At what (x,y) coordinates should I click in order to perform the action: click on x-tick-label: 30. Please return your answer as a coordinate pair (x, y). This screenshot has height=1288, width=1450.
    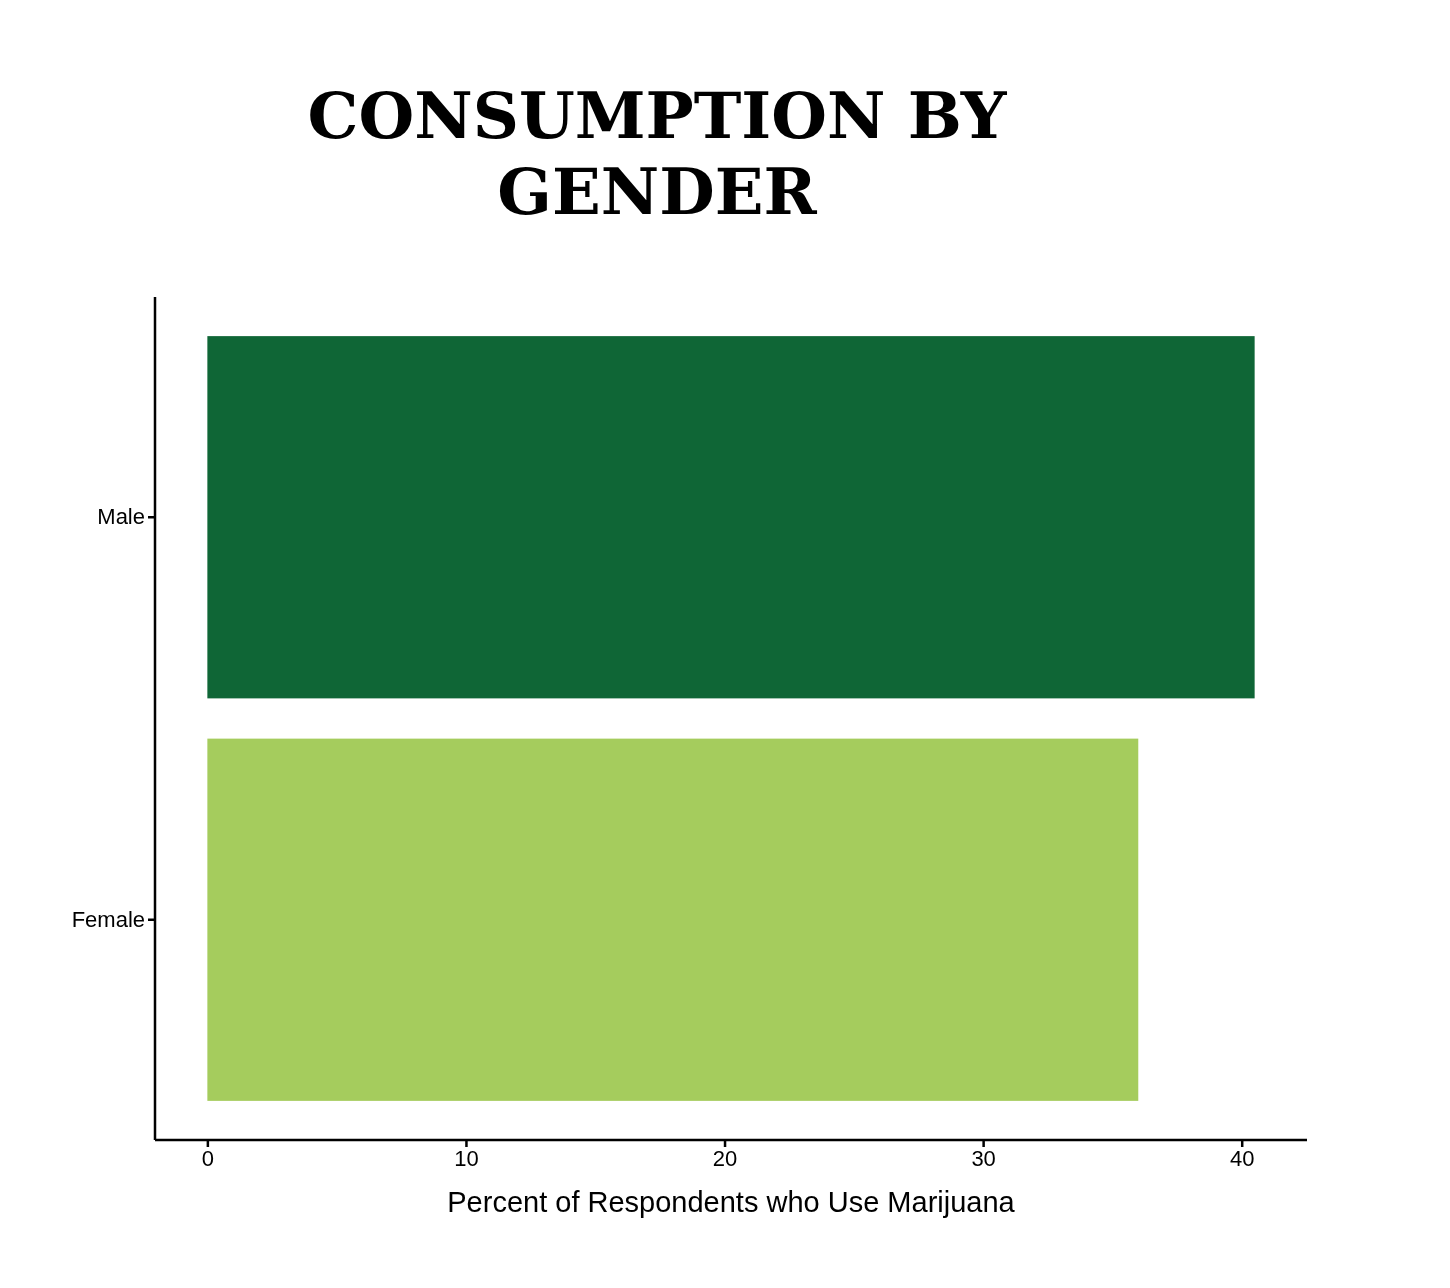
    Looking at the image, I should click on (983, 1158).